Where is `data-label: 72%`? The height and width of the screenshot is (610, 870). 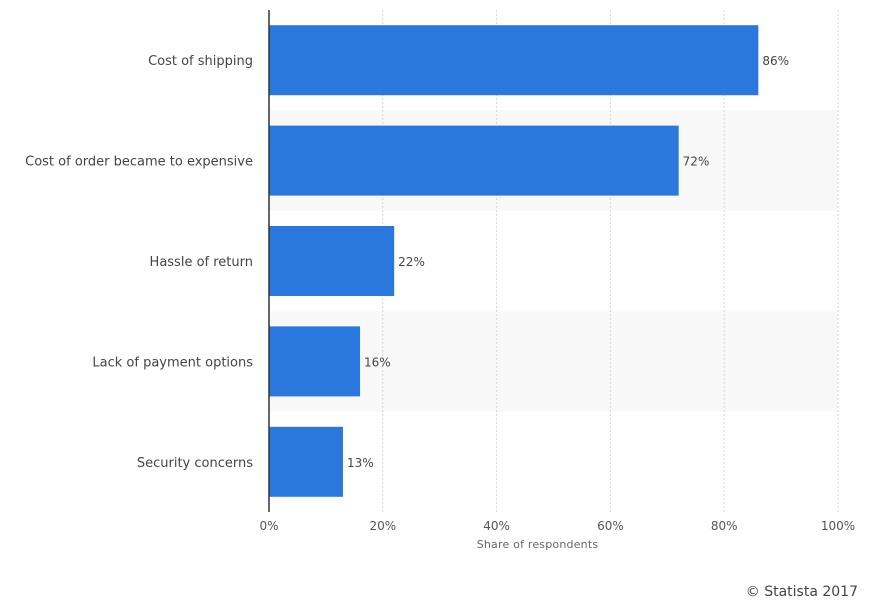 data-label: 72% is located at coordinates (696, 162).